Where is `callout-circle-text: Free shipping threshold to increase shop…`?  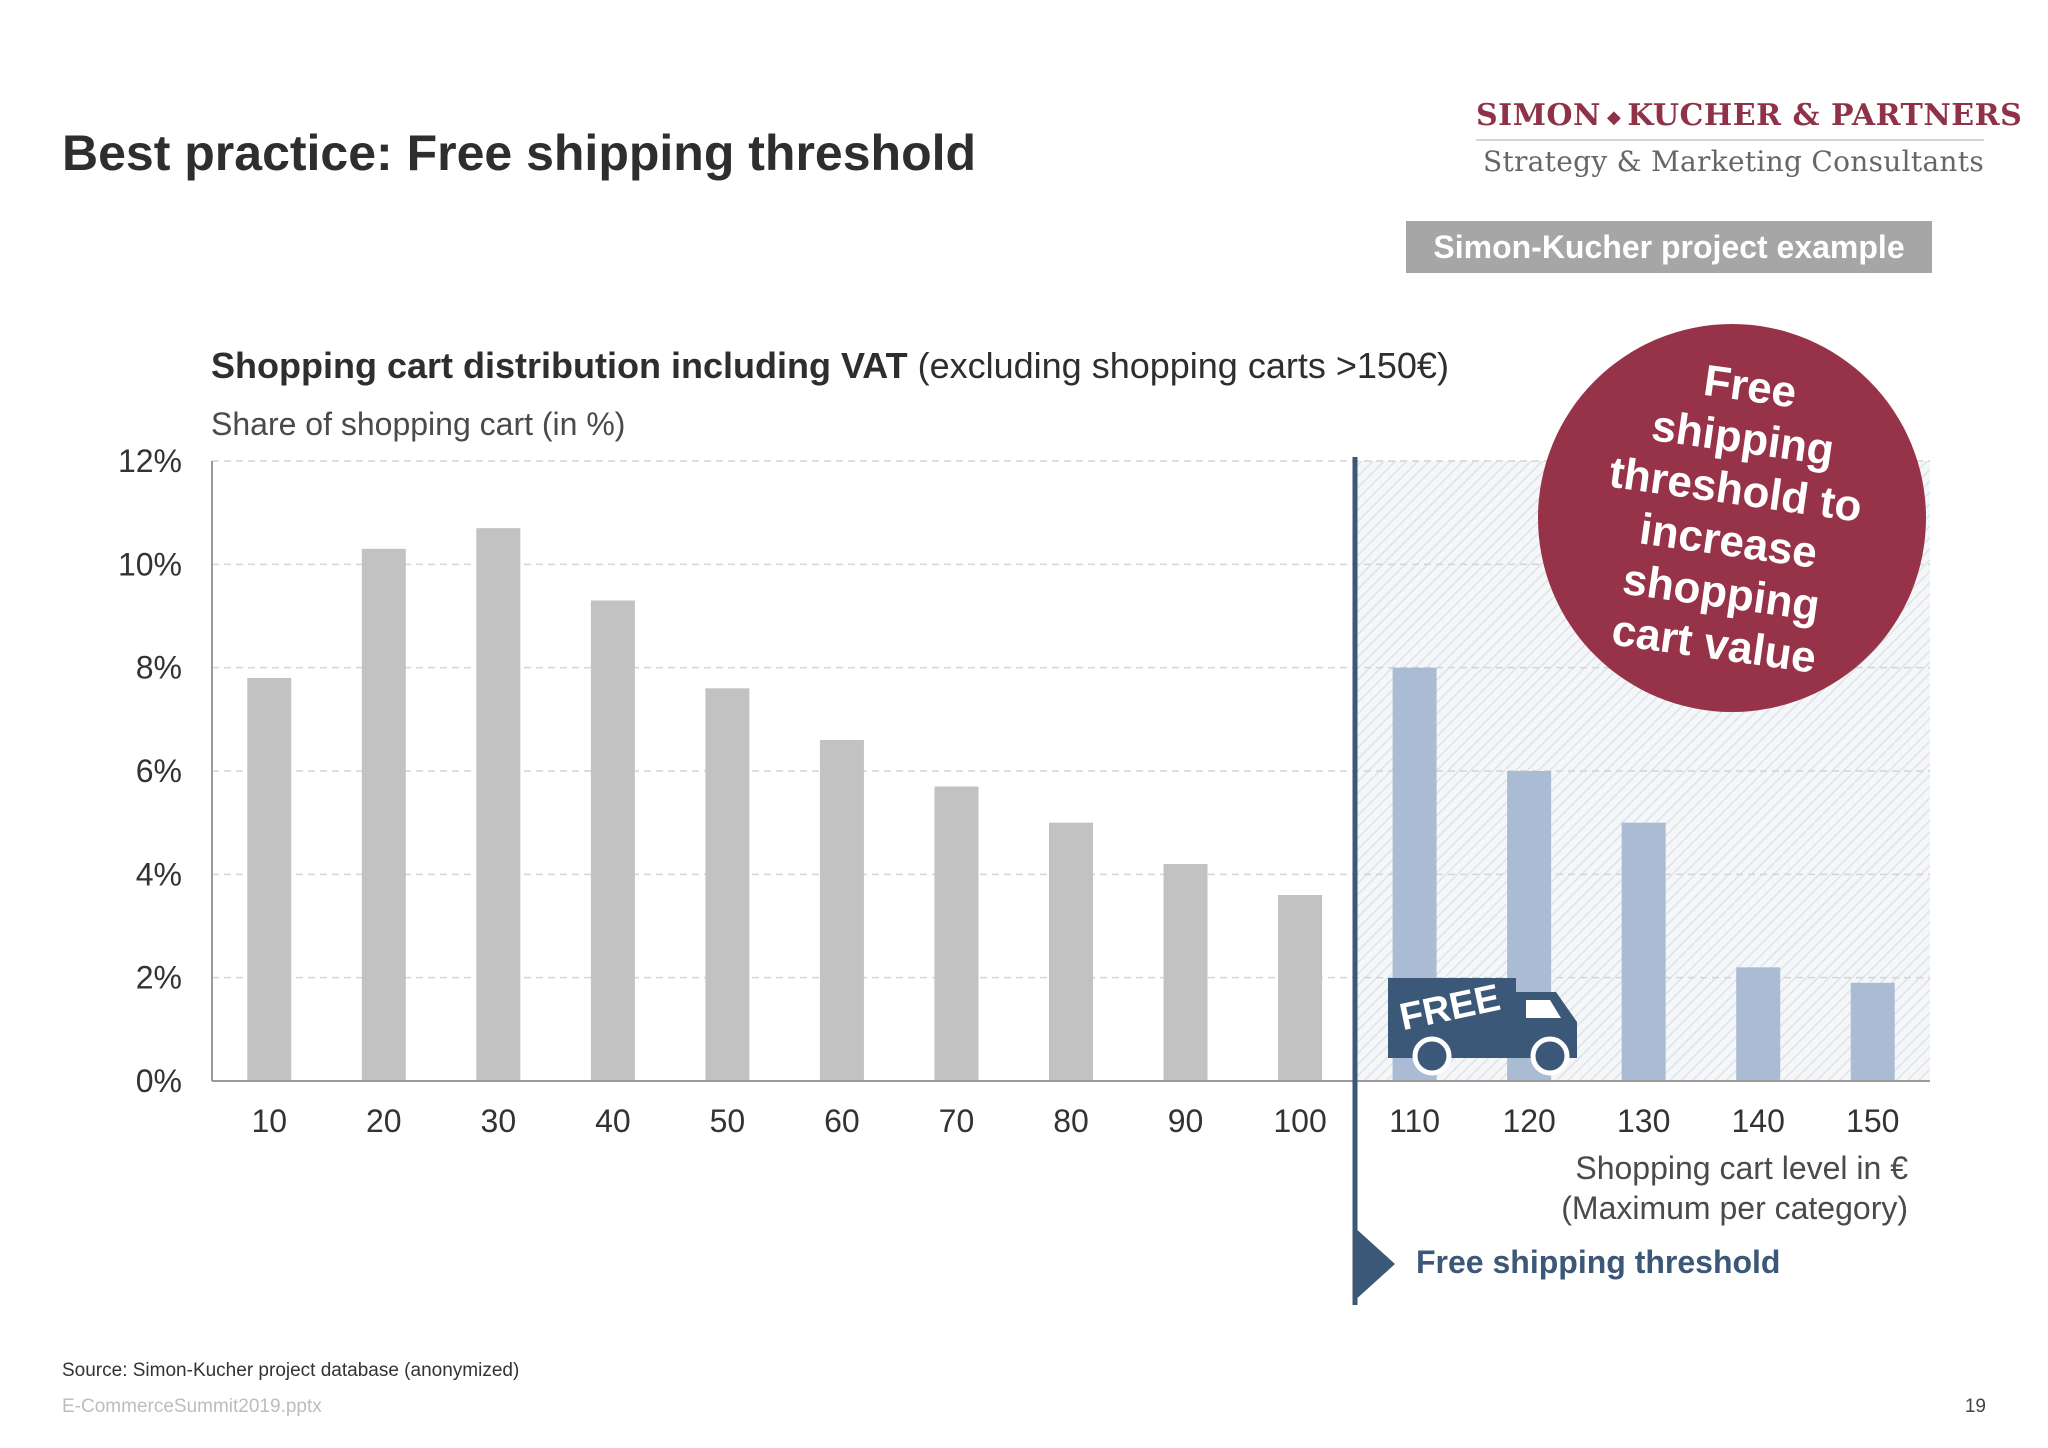 callout-circle-text: Free shipping threshold to increase shop… is located at coordinates (1732, 516).